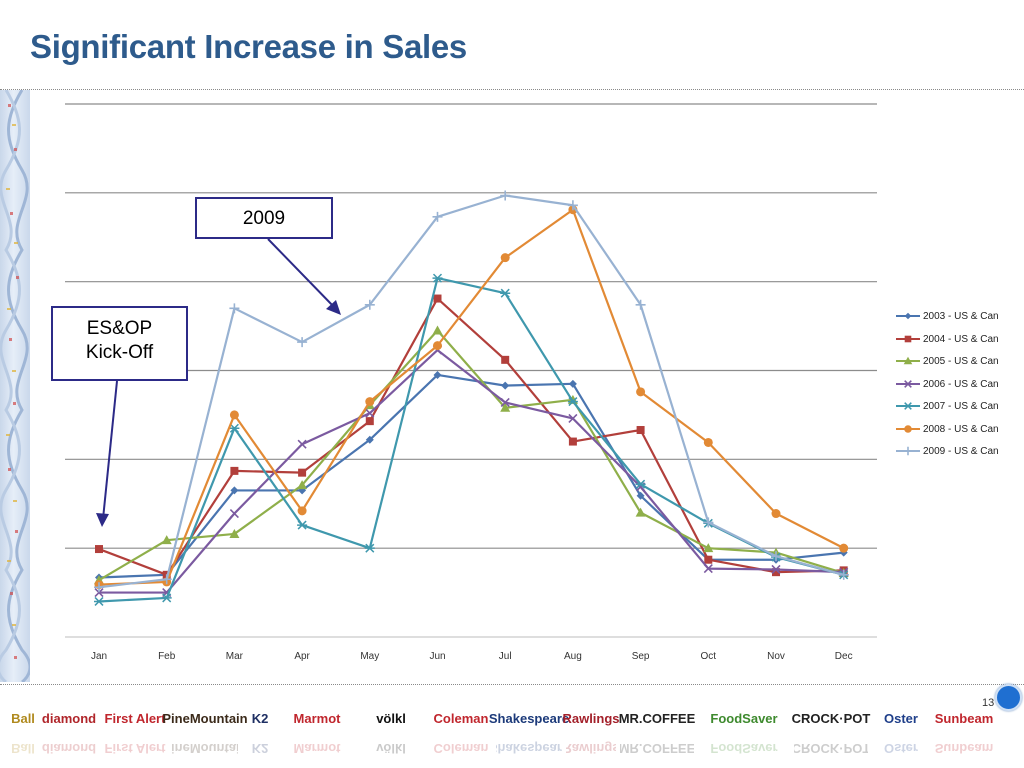 This screenshot has height=768, width=1024. I want to click on page-indicator-dot, so click(1008, 697).